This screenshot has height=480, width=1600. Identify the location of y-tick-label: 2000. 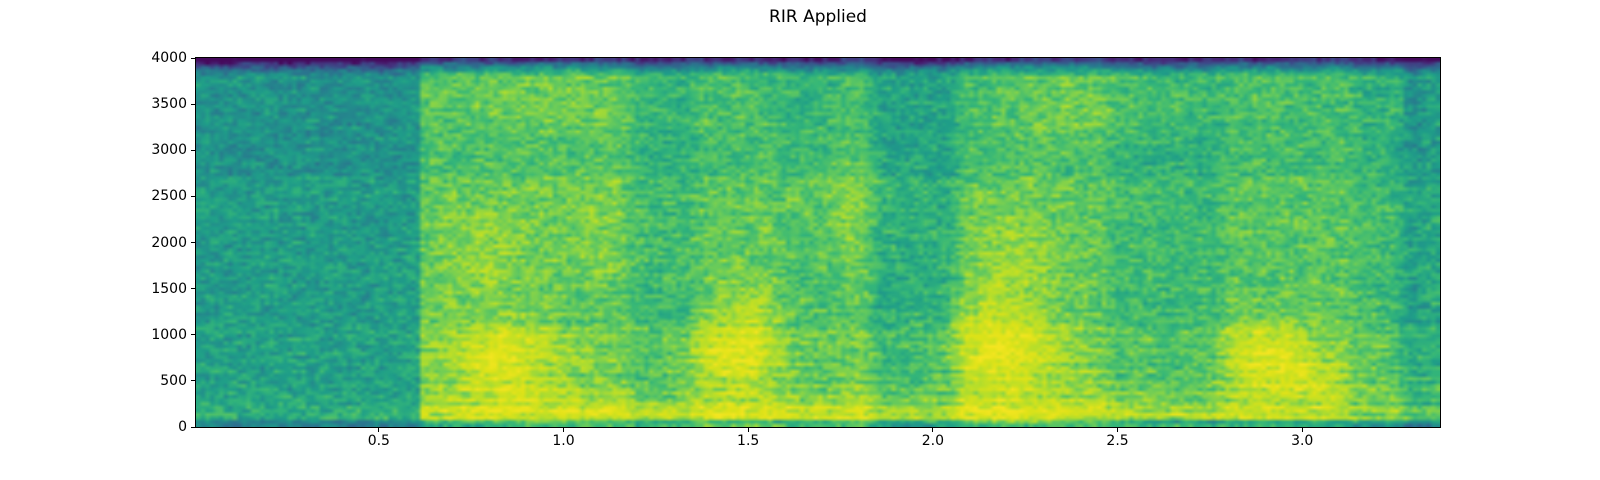
(169, 242).